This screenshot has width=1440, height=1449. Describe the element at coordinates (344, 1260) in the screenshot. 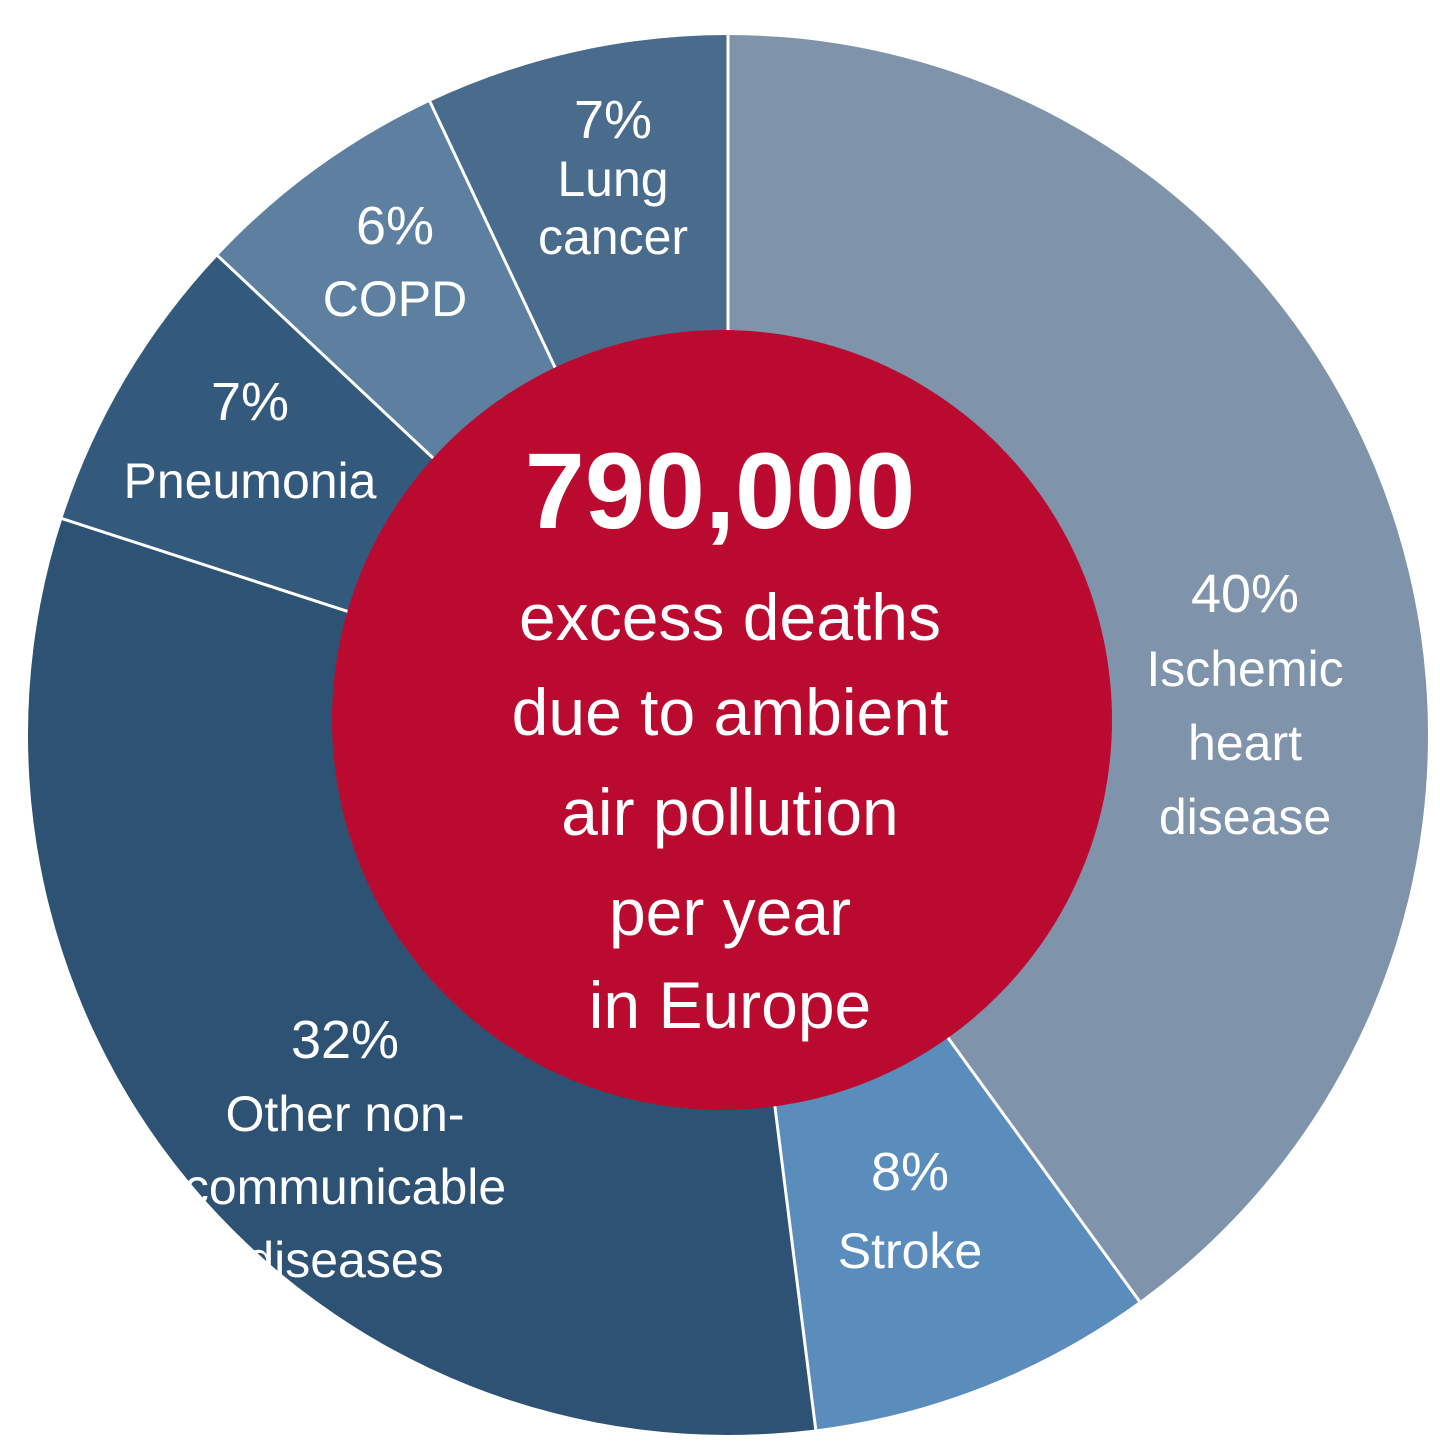

I see `slice-name-label: diseases` at that location.